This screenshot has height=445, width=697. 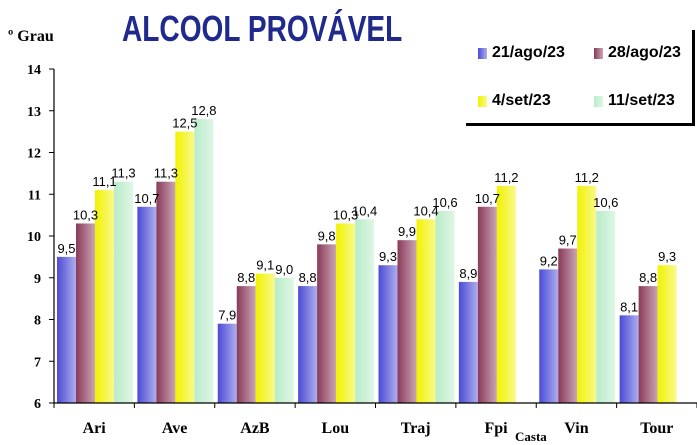 I want to click on value-label-azb-series-2: 8,8, so click(x=246, y=277).